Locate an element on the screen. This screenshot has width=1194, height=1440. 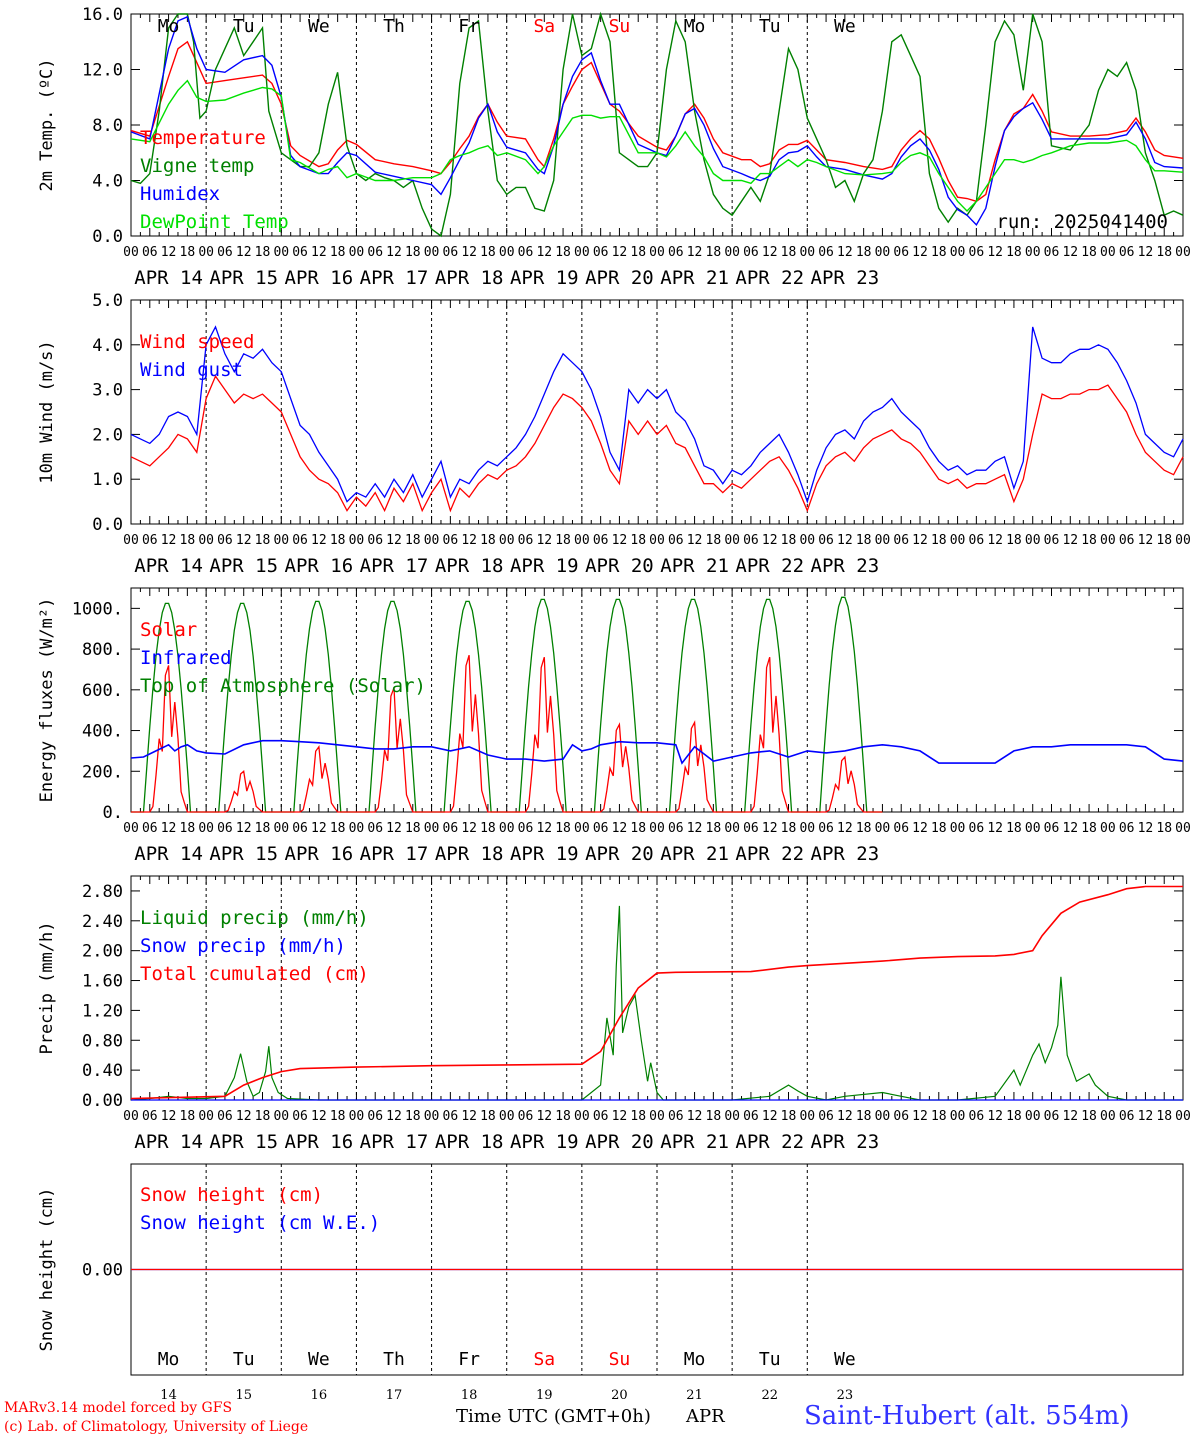
date-tick-label: APR 18 is located at coordinates (469, 278).